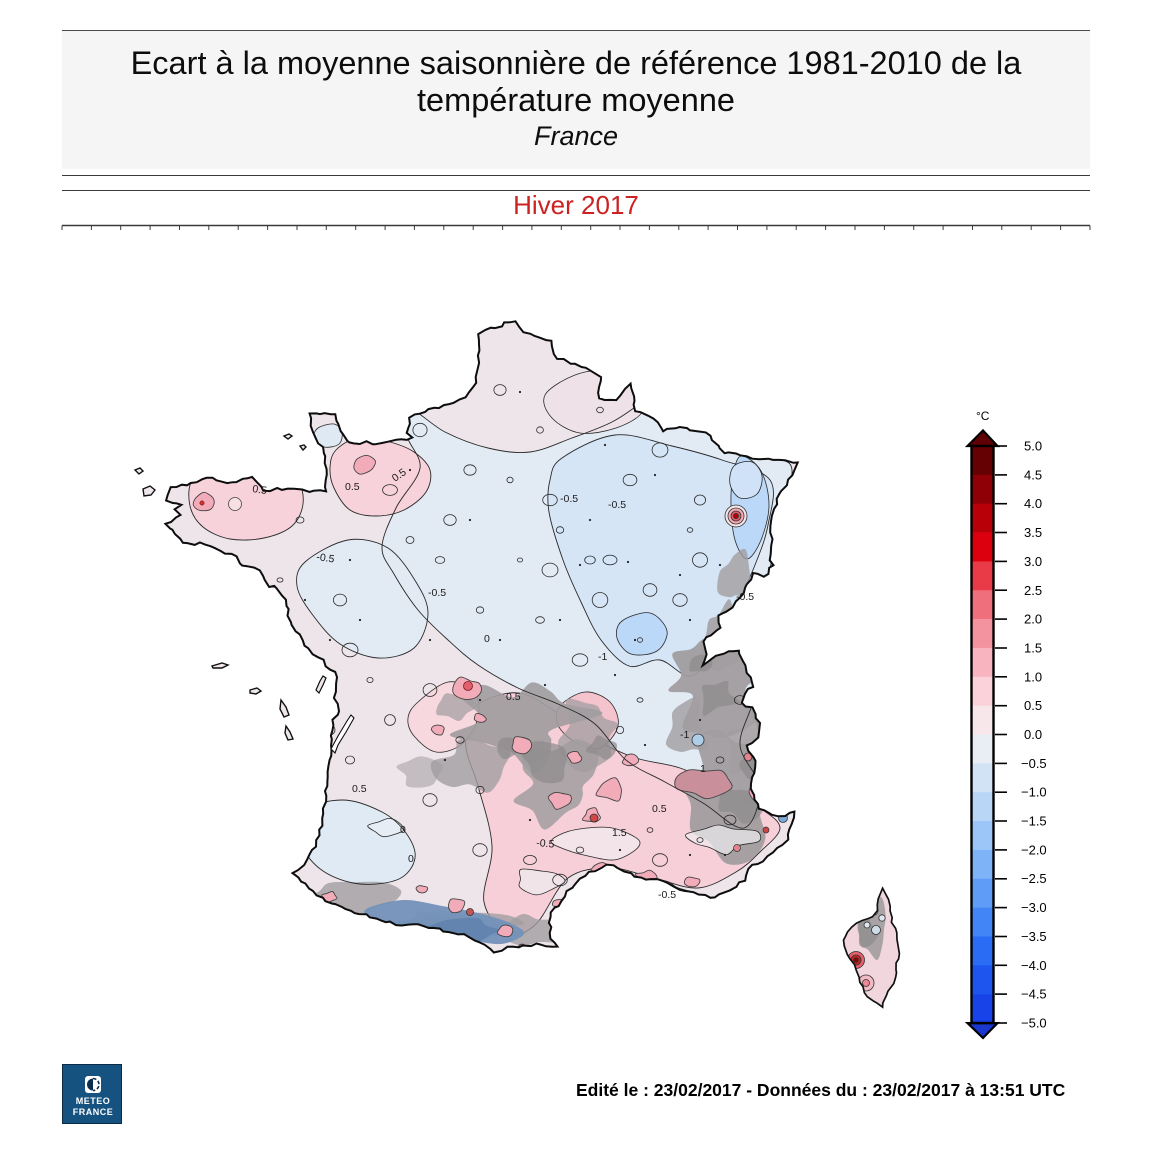  Describe the element at coordinates (1033, 561) in the screenshot. I see `svg-text: 3.0` at that location.